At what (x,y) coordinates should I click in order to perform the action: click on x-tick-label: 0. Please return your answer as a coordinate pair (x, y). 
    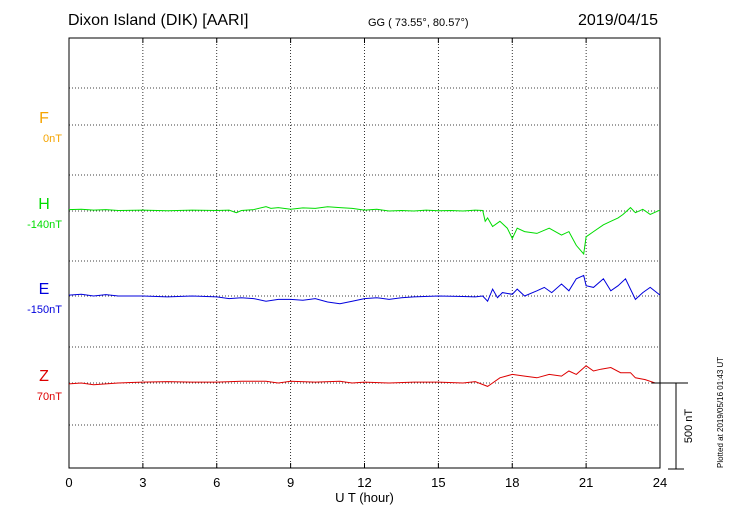
    Looking at the image, I should click on (68, 482).